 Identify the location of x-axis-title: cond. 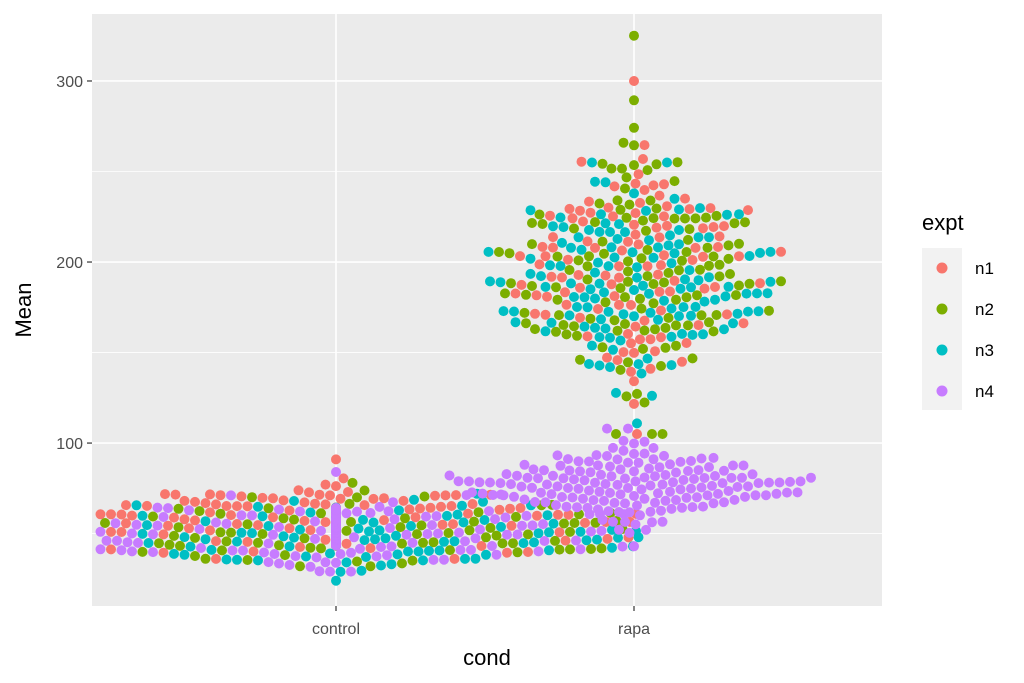
(487, 657).